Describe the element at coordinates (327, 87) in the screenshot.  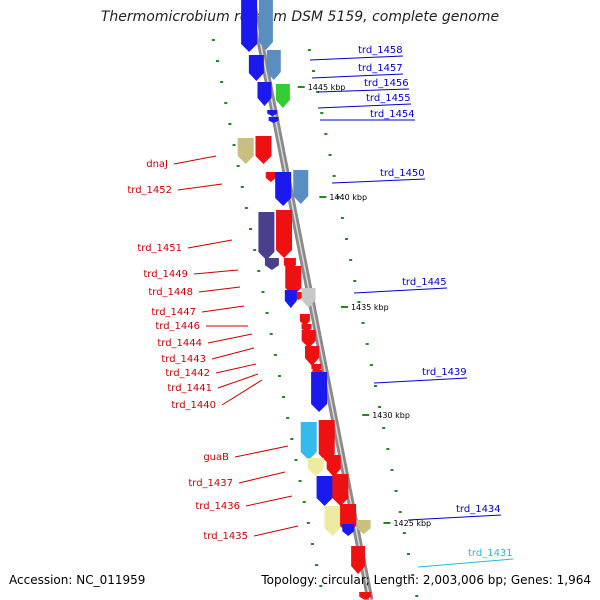
I see `scale-label: 1445 kbp` at that location.